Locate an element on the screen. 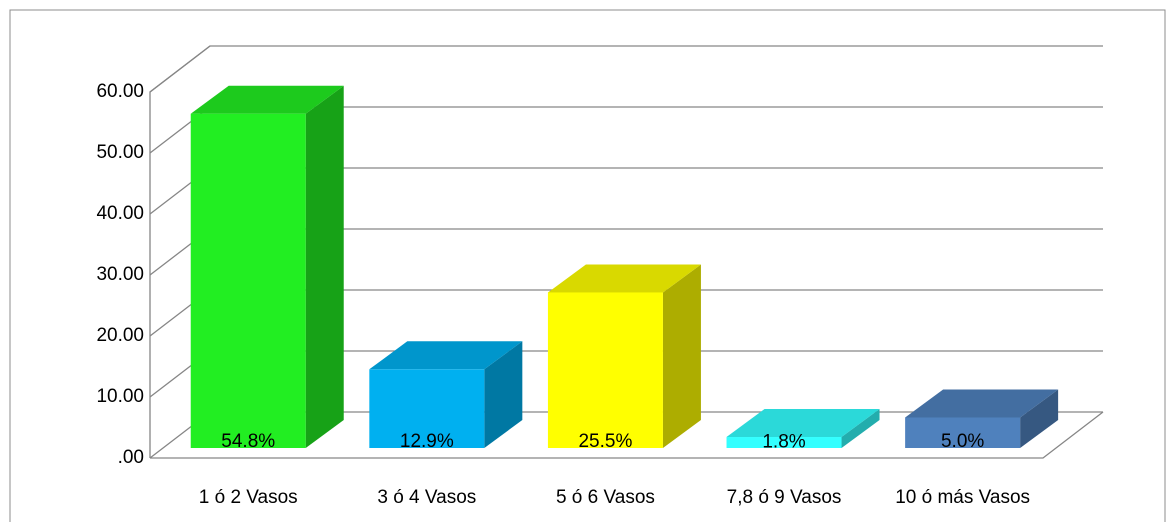 Image resolution: width=1175 pixels, height=527 pixels. y-tick-label: 20.00 is located at coordinates (120, 335).